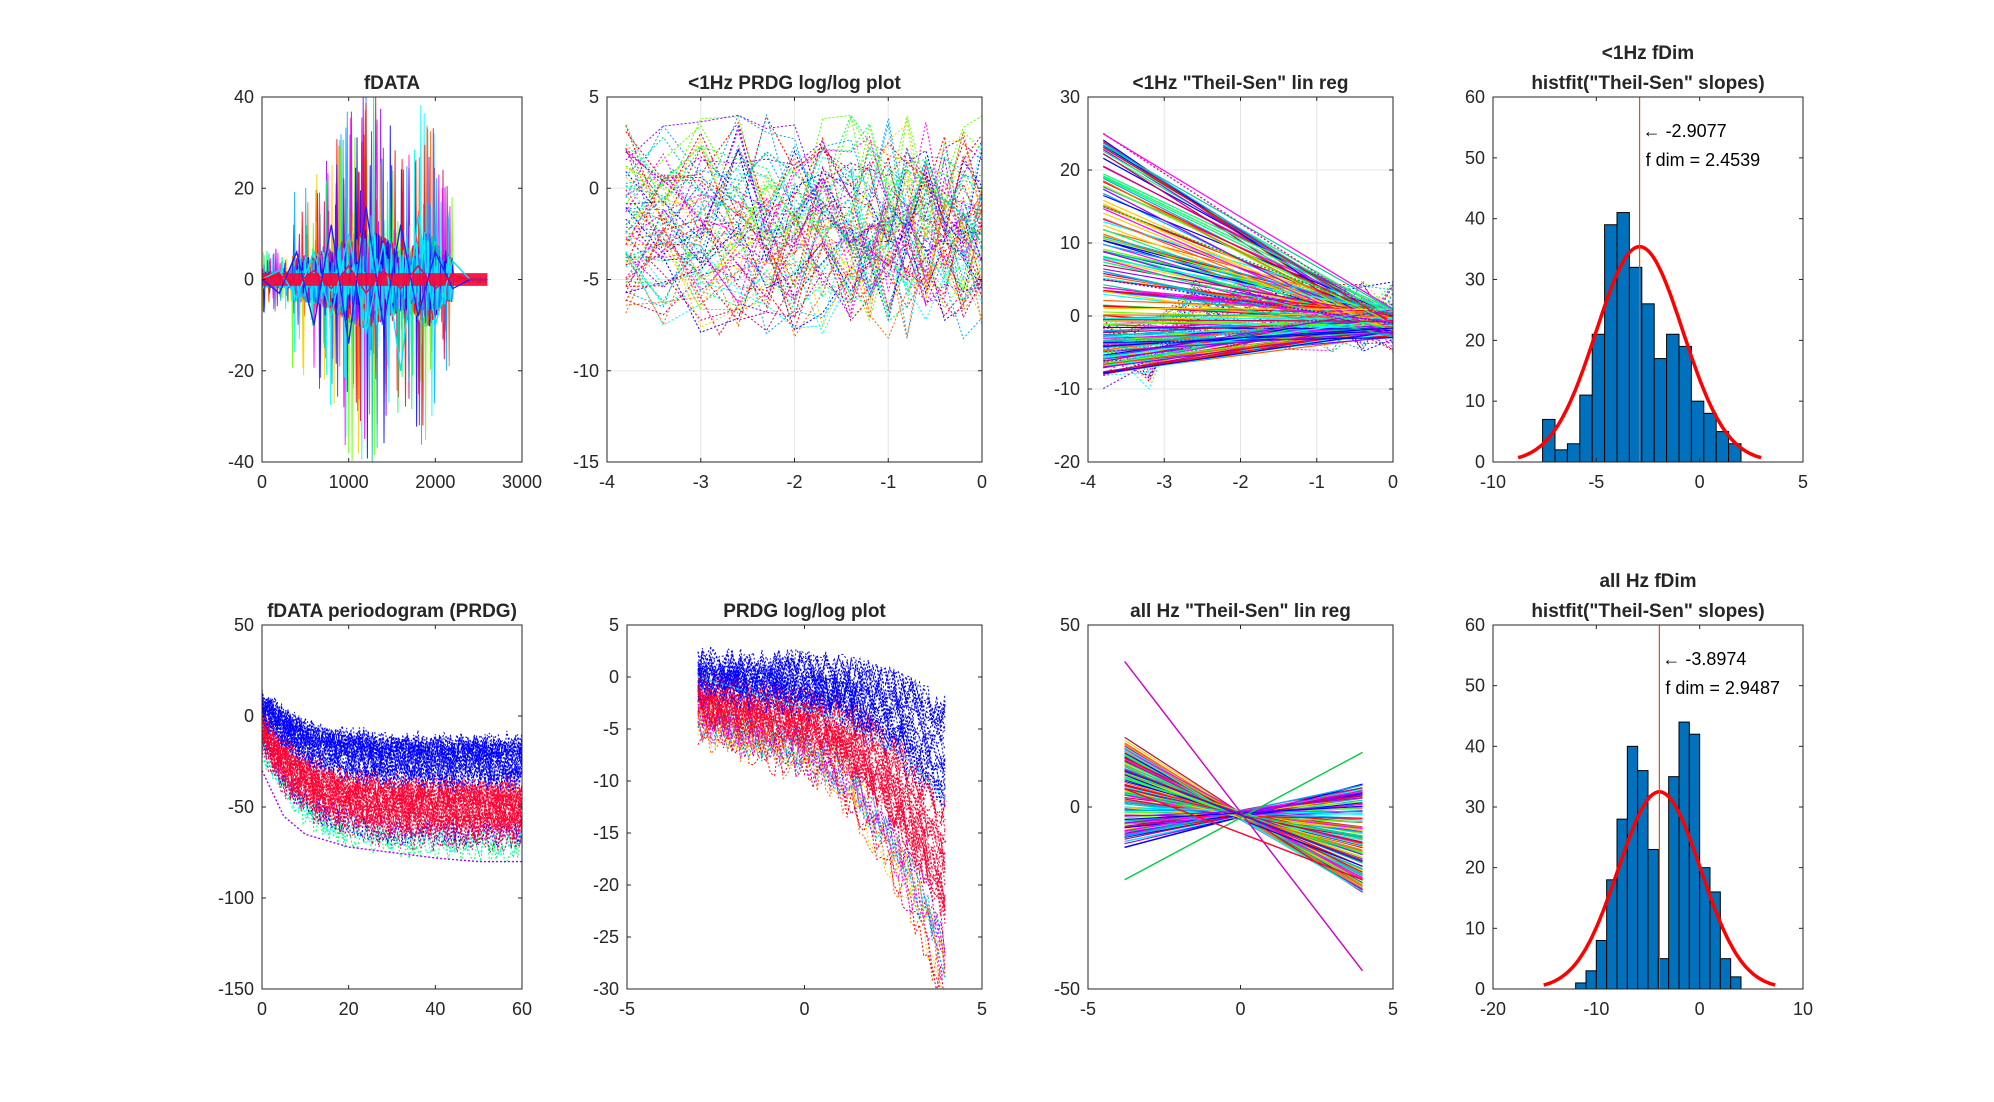 The width and height of the screenshot is (1994, 1102). What do you see at coordinates (1639, 337) in the screenshot?
I see `plot-area` at bounding box center [1639, 337].